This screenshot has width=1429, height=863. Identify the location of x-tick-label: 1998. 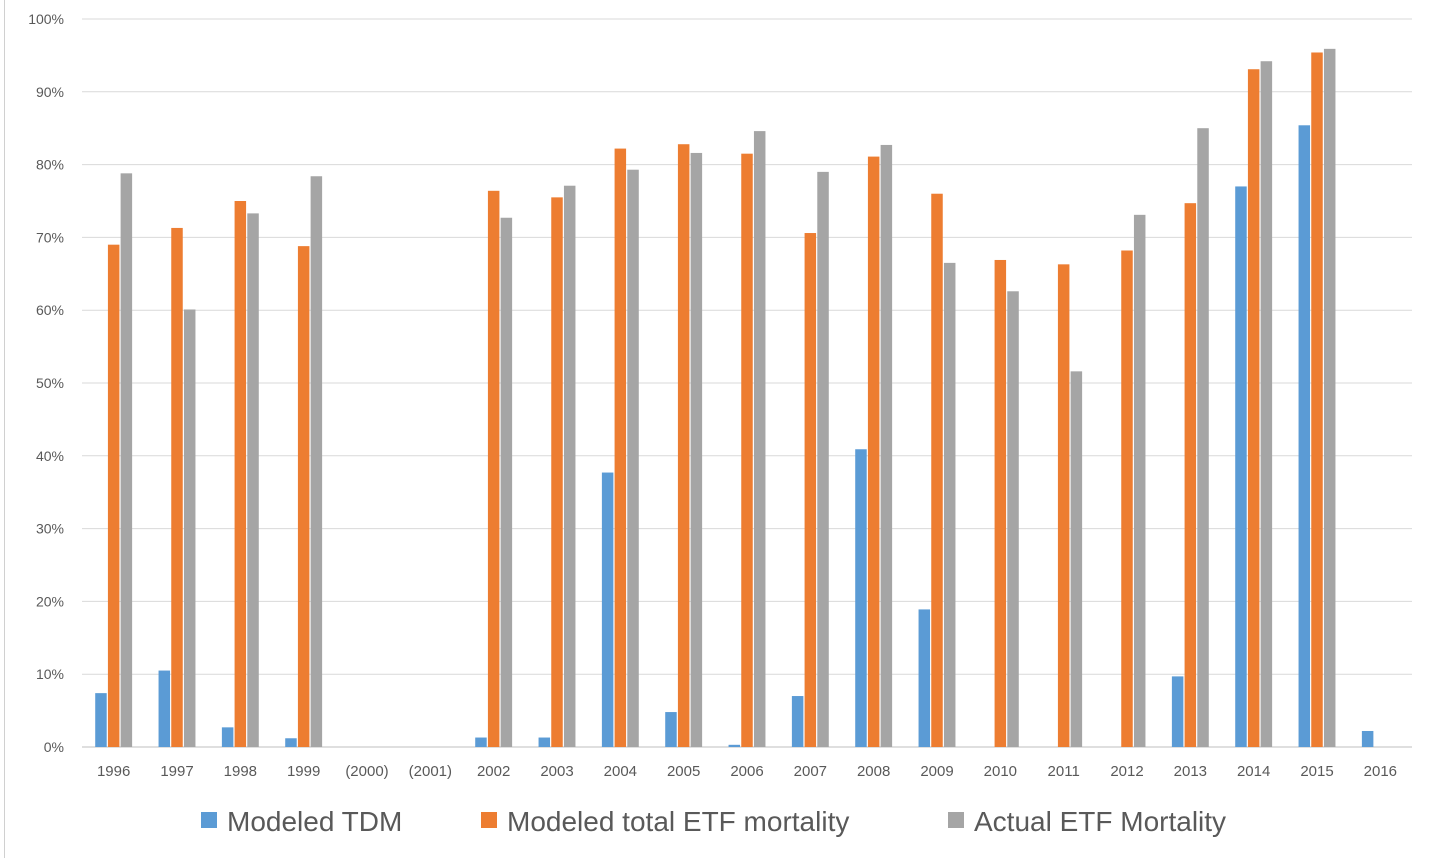
(240, 771).